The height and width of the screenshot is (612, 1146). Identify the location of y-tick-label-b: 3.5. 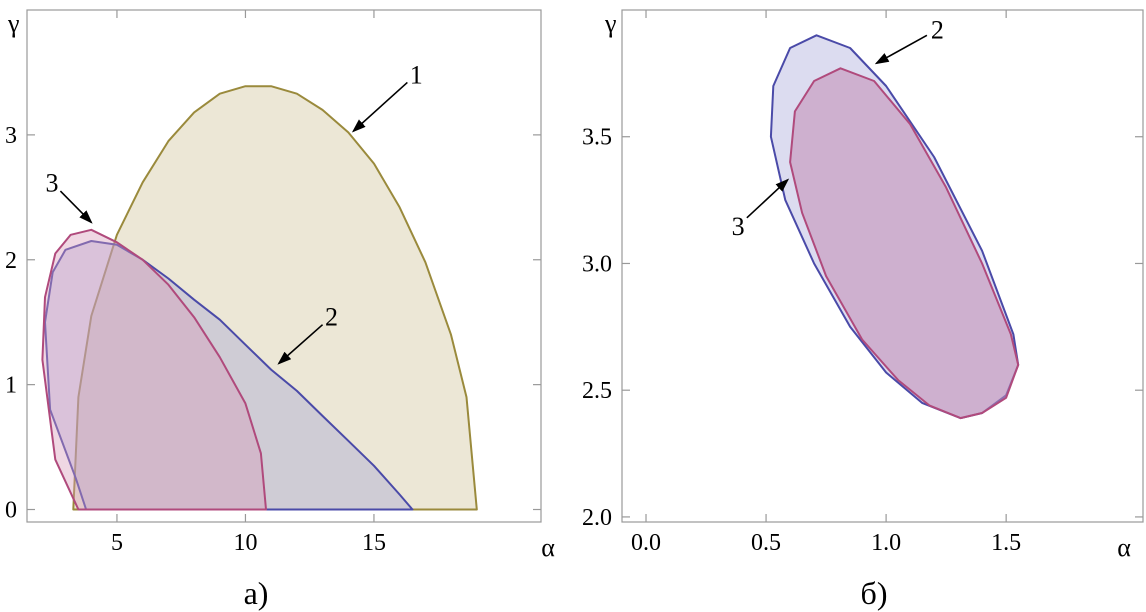
(597, 138).